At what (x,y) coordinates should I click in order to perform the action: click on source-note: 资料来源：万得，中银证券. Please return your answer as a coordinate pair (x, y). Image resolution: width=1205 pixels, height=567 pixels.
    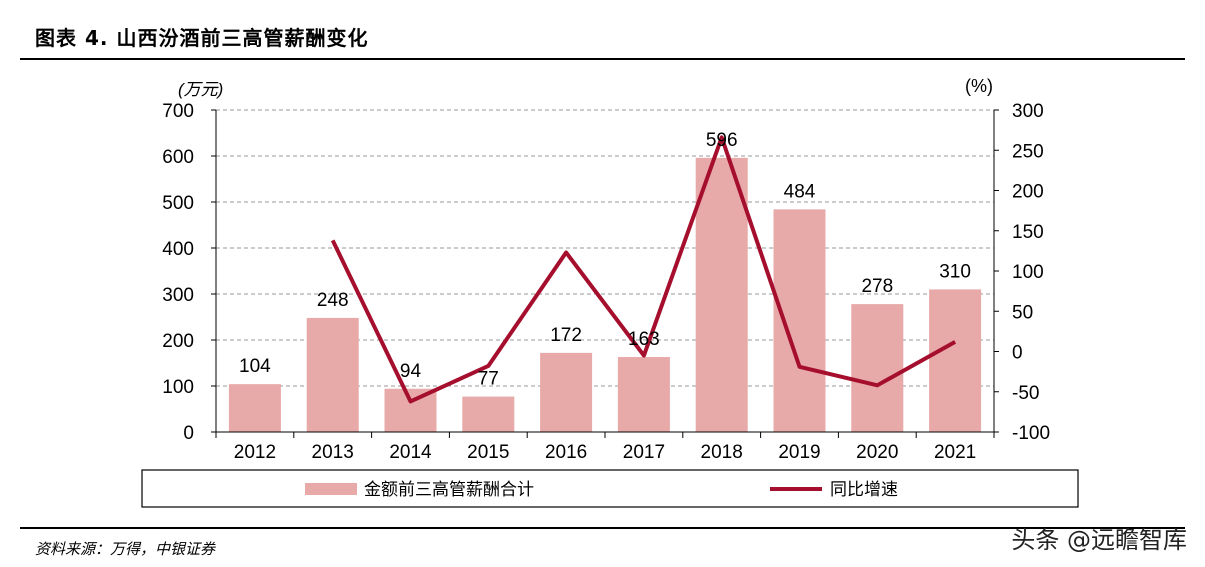
    Looking at the image, I should click on (125, 549).